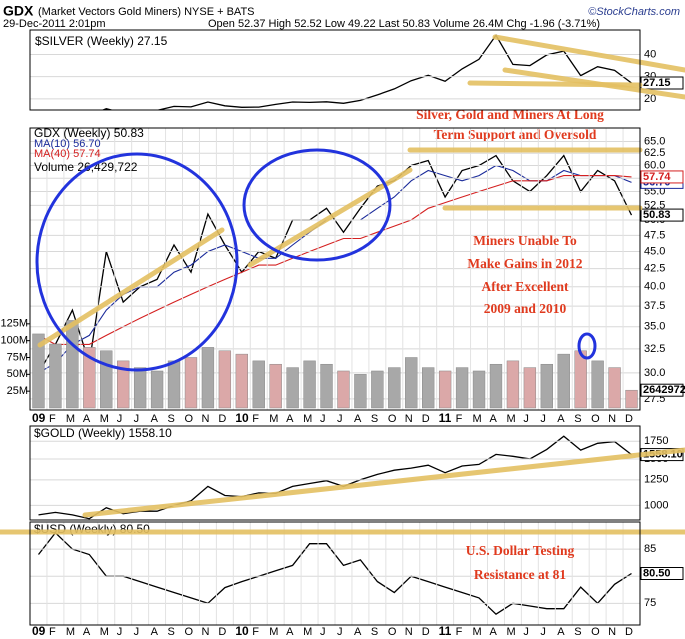  What do you see at coordinates (664, 390) in the screenshot?
I see `last-value-label: 26429722` at bounding box center [664, 390].